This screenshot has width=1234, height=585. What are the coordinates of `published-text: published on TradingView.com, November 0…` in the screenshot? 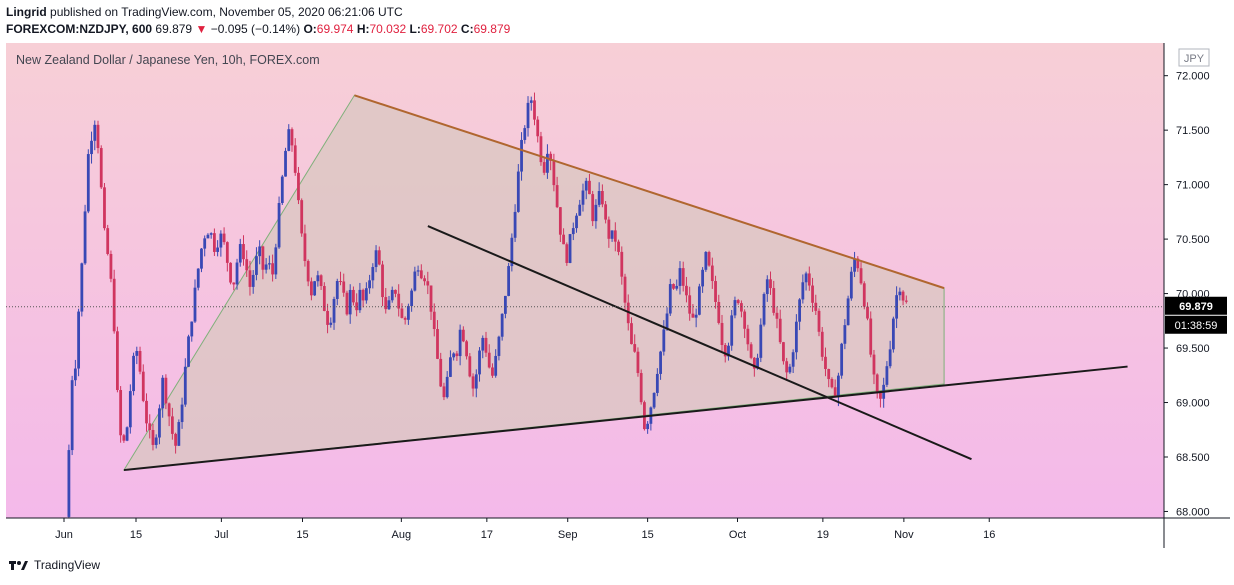 It's located at (226, 12).